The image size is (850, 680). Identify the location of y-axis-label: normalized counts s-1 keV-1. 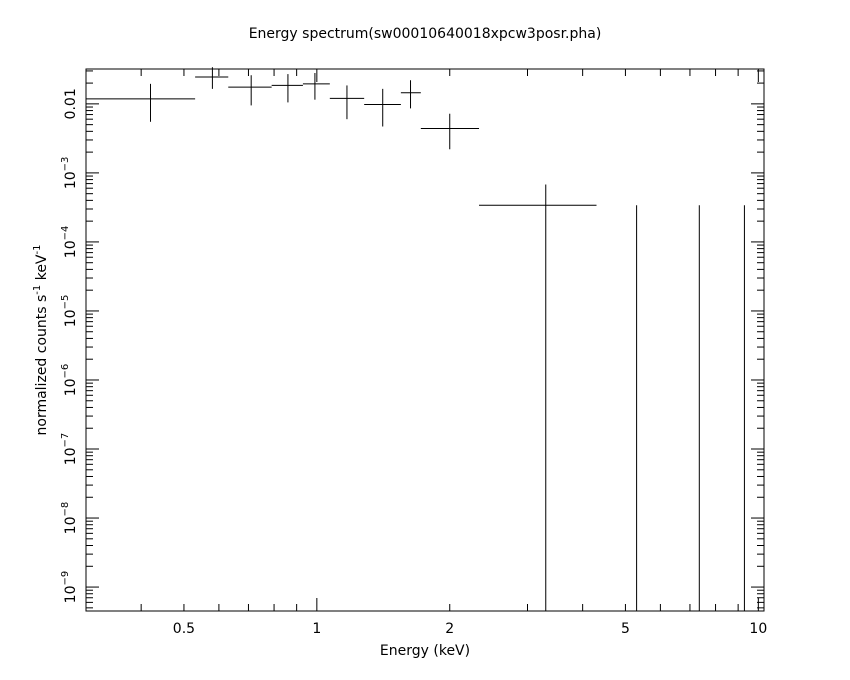
(41, 340).